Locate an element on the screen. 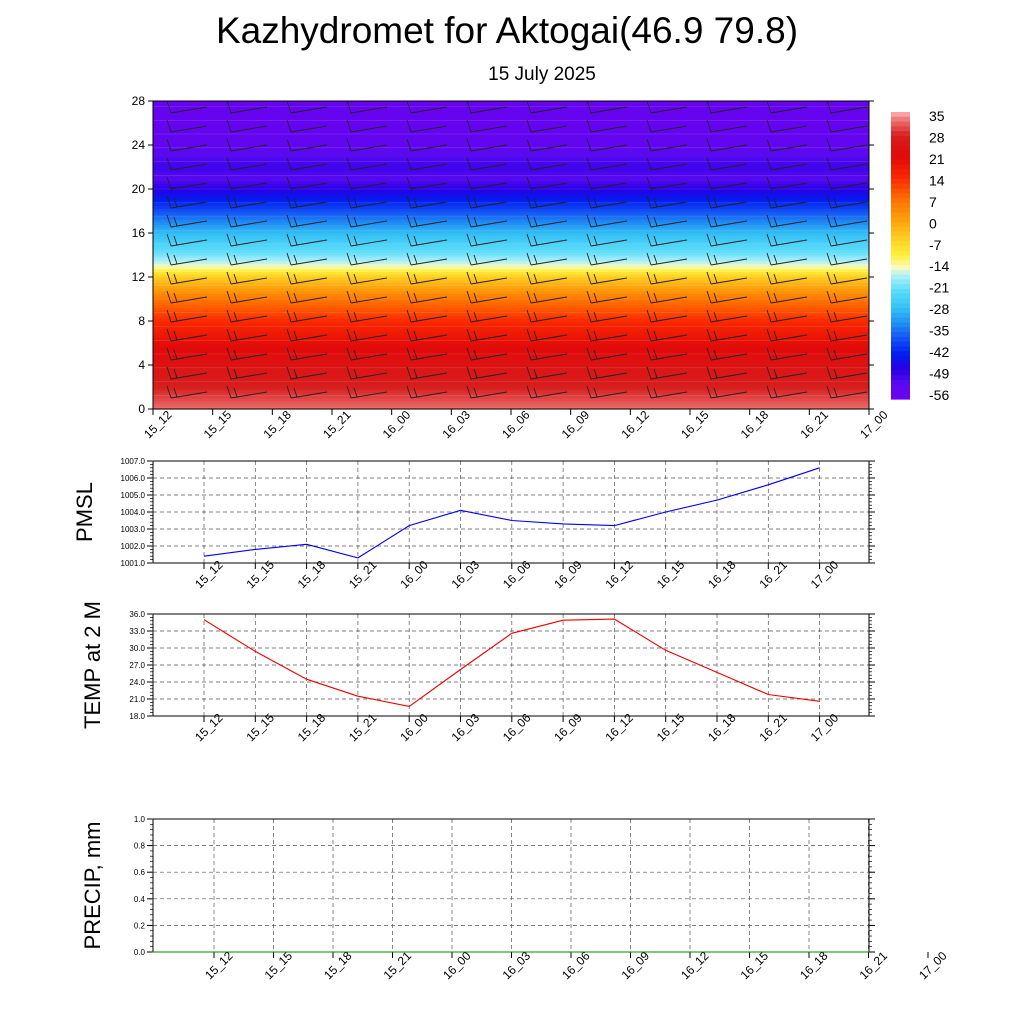 The image size is (1024, 1024). y-tick-label: 36.0 is located at coordinates (137, 614).